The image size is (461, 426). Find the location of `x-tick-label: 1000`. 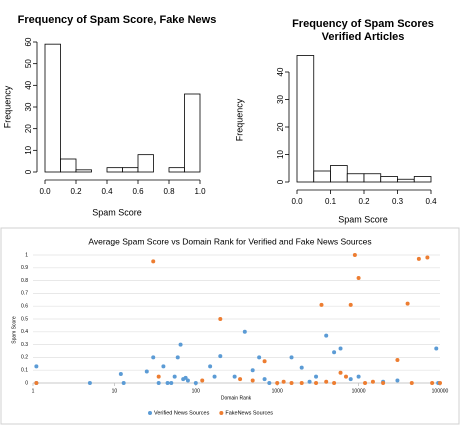

x-tick-label: 1000 is located at coordinates (277, 391).